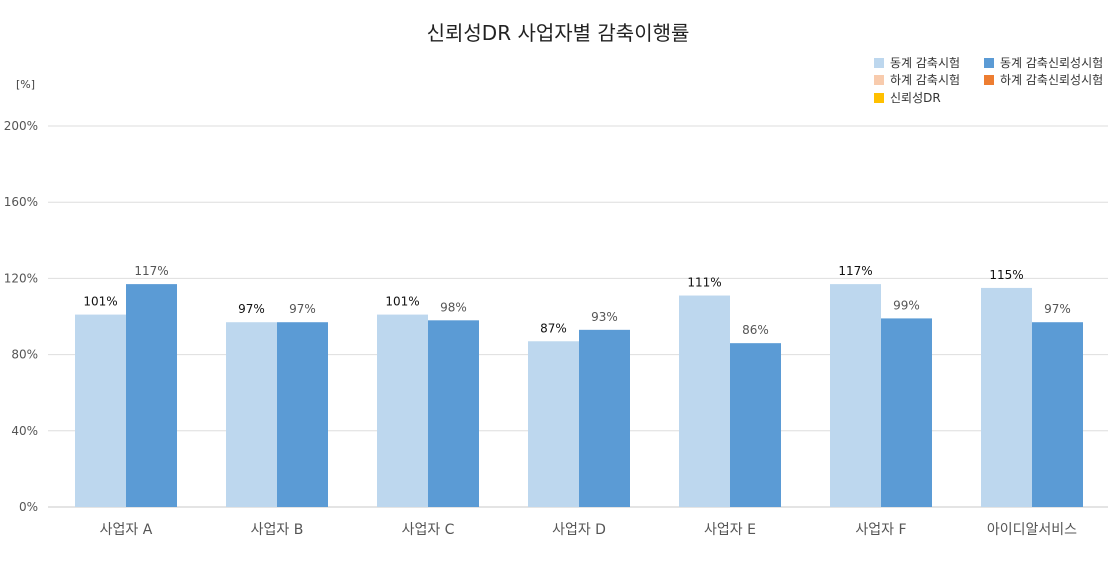 The height and width of the screenshot is (561, 1116). What do you see at coordinates (558, 33) in the screenshot?
I see `chart-title: 신뢰성DR 사업자별 감축이행률` at bounding box center [558, 33].